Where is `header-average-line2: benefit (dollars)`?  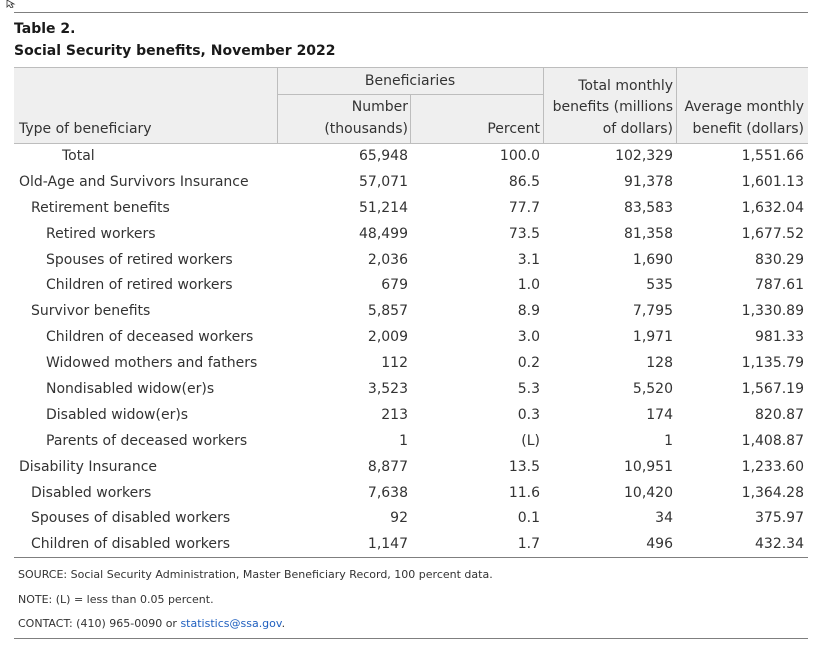 header-average-line2: benefit (dollars) is located at coordinates (748, 129).